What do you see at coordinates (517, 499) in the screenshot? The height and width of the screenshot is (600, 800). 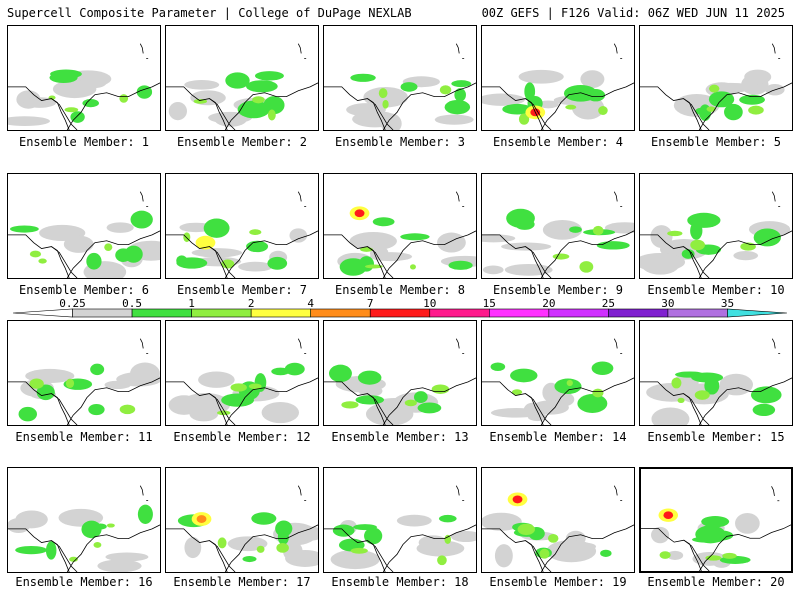 I see `scp-contour-max` at bounding box center [517, 499].